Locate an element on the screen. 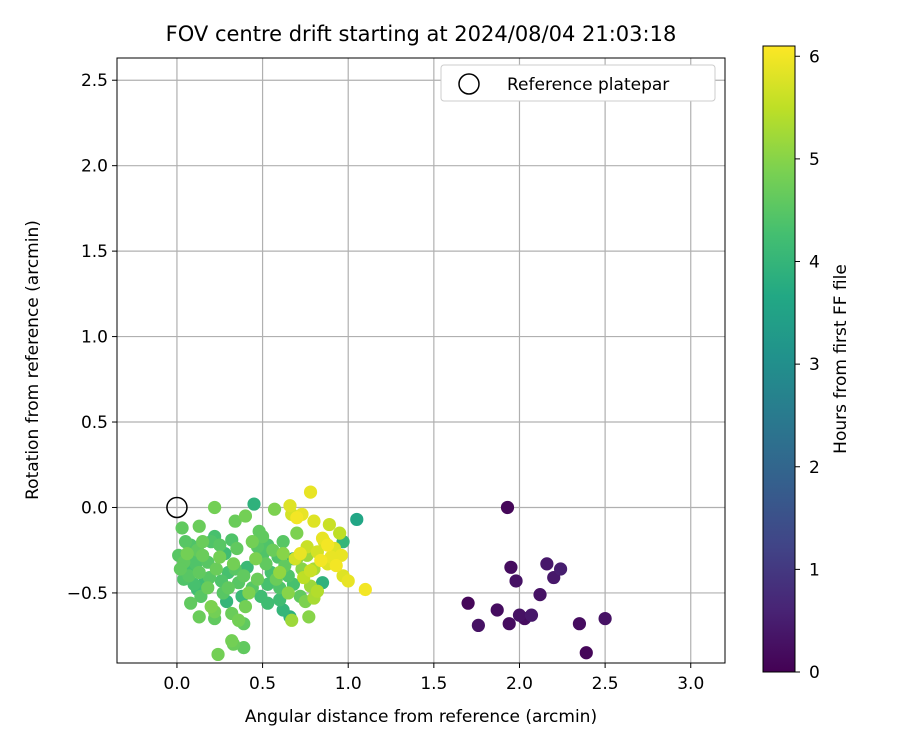 The height and width of the screenshot is (750, 900). colorbar-tick-label: 1 is located at coordinates (814, 570).